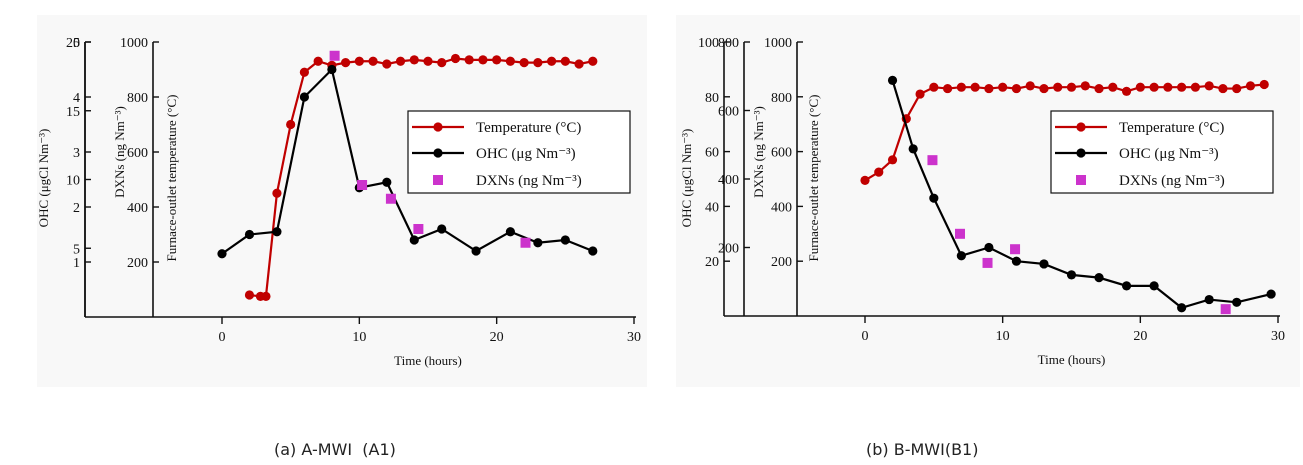 The width and height of the screenshot is (1303, 465). What do you see at coordinates (528, 128) in the screenshot?
I see `legend-label: Temperature (°C)` at bounding box center [528, 128].